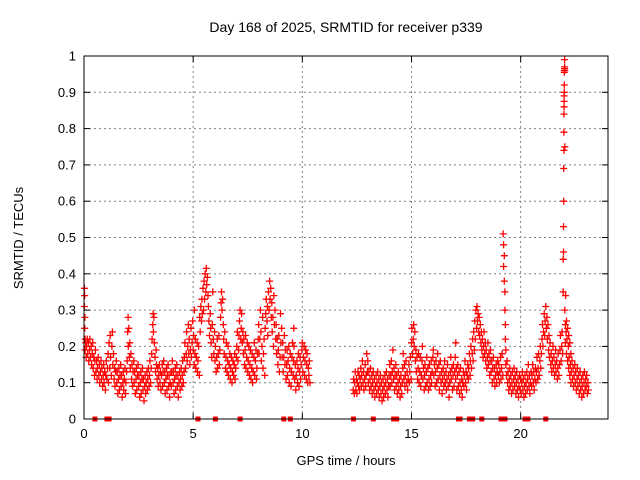 This screenshot has width=640, height=480. Describe the element at coordinates (67, 201) in the screenshot. I see `y-tick-label: 0.6` at that location.